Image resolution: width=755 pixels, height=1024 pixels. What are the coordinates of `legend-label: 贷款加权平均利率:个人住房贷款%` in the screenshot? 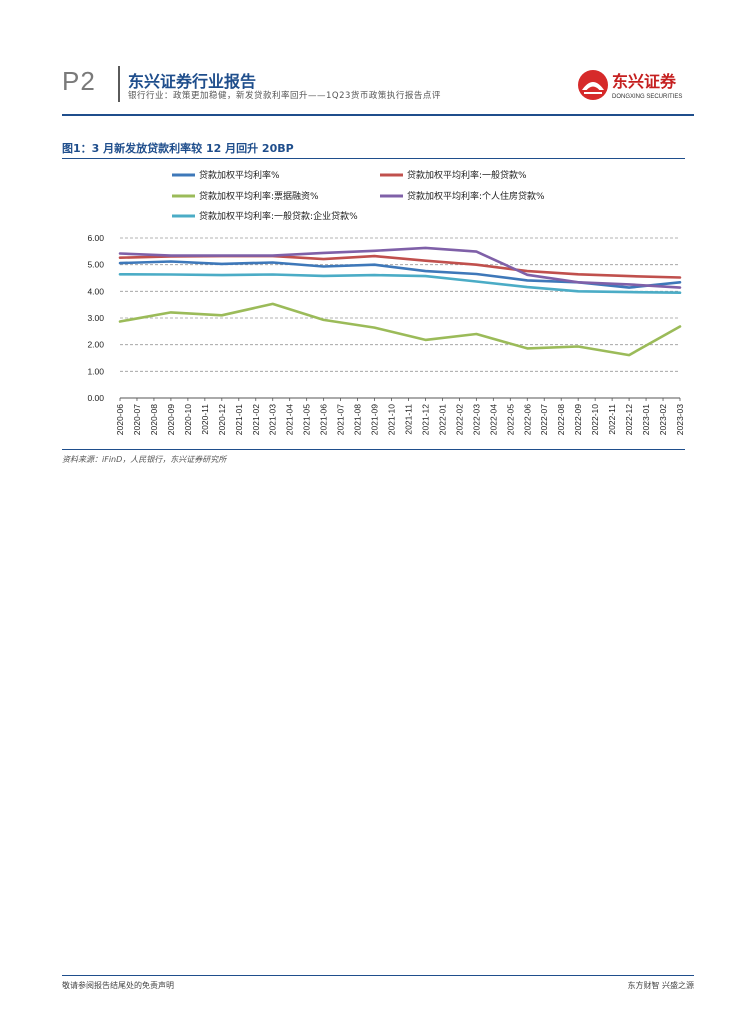 It's located at (476, 196).